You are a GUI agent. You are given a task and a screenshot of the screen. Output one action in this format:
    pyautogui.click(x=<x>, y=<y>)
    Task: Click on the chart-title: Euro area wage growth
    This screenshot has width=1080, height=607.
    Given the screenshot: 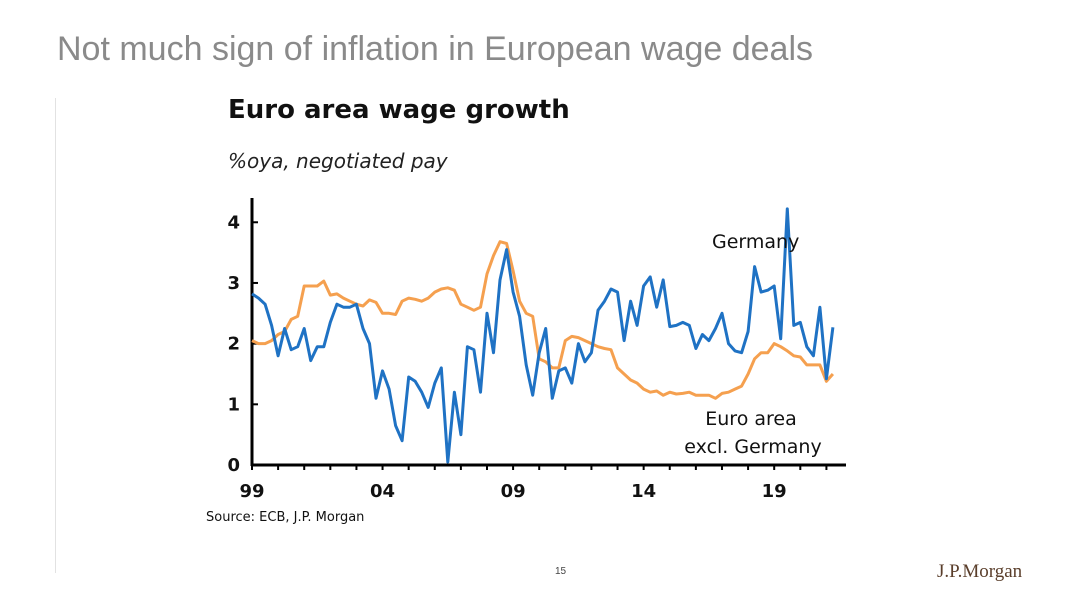 What is the action you would take?
    pyautogui.click(x=399, y=110)
    